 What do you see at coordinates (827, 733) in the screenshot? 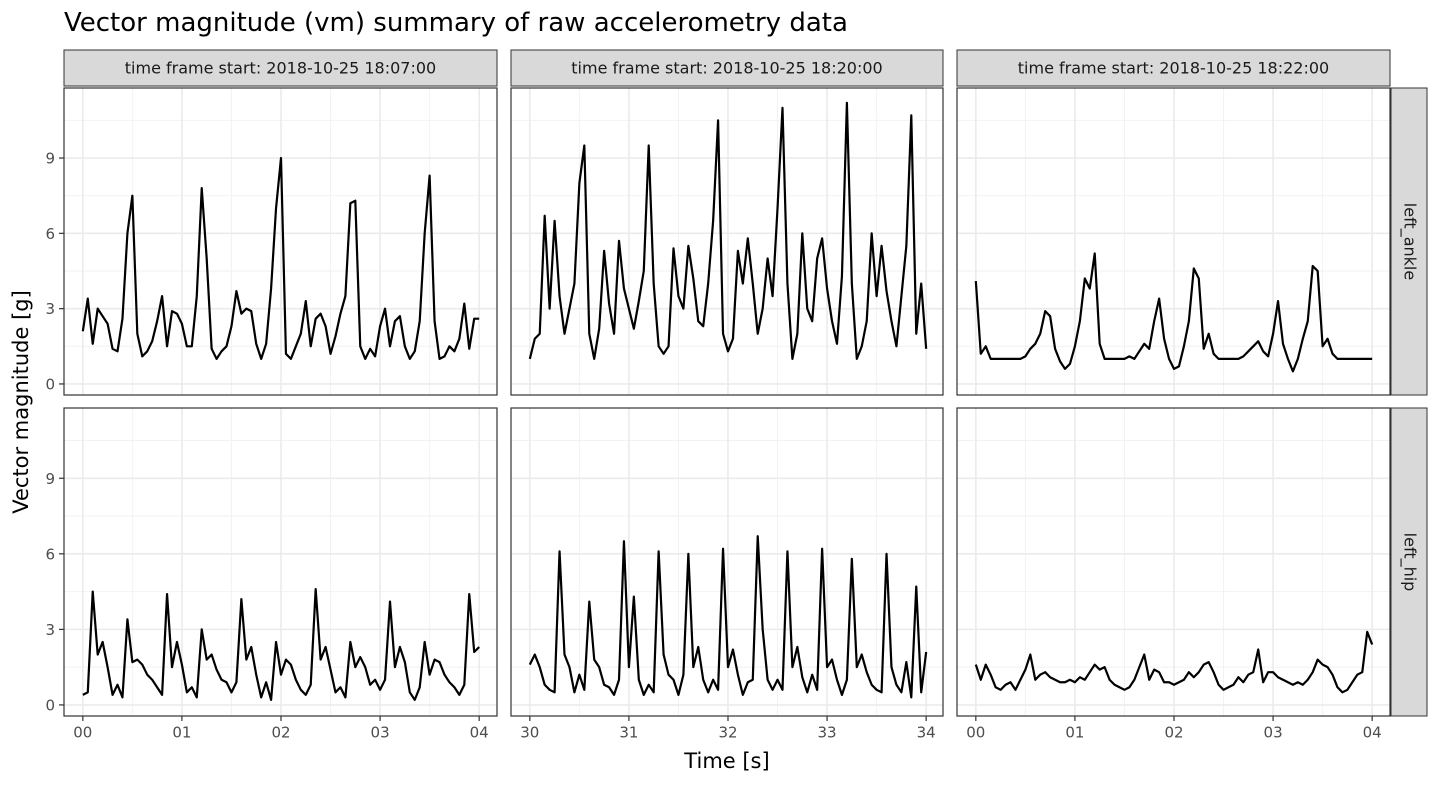
I see `x-tick-label: 33` at bounding box center [827, 733].